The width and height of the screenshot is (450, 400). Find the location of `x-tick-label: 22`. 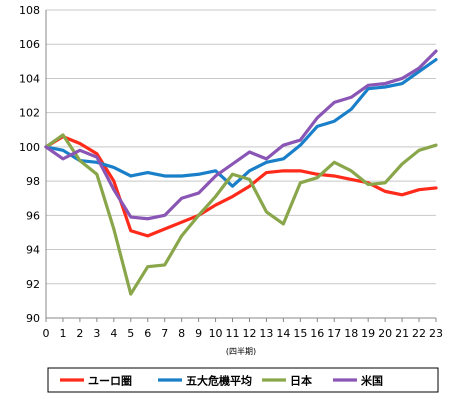

x-tick-label: 22 is located at coordinates (419, 333).